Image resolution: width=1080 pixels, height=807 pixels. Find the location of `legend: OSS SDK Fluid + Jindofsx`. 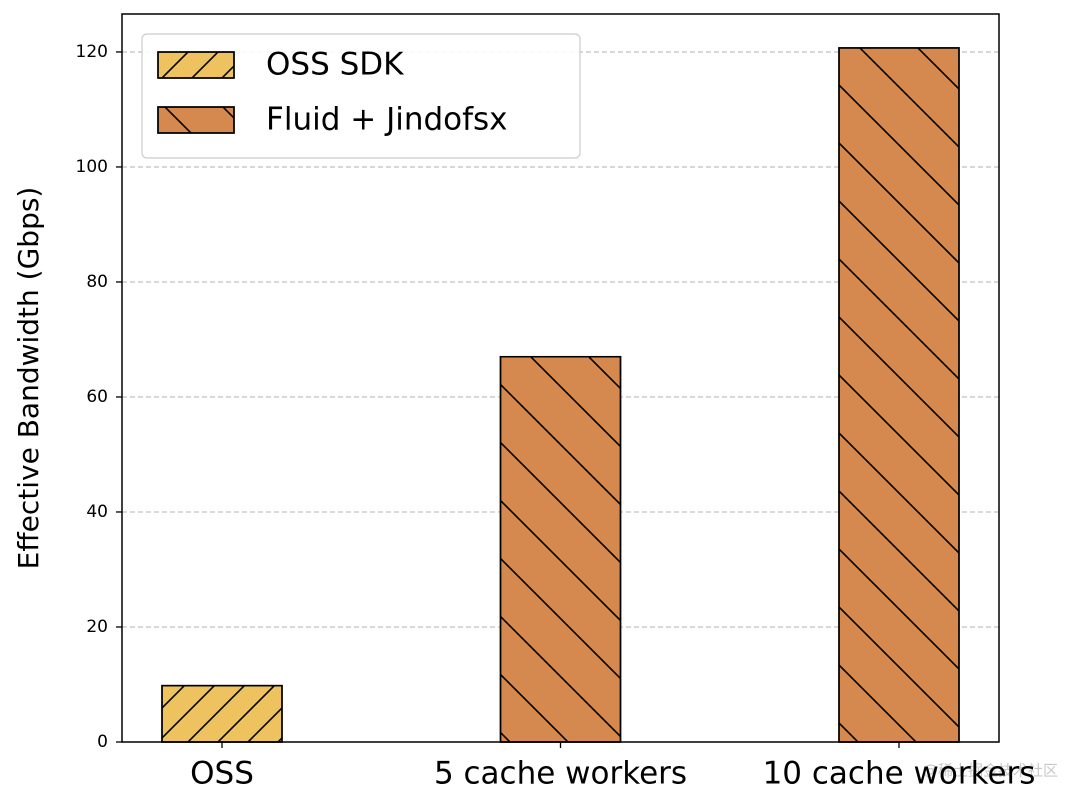

legend: OSS SDK Fluid + Jindofsx is located at coordinates (361, 96).